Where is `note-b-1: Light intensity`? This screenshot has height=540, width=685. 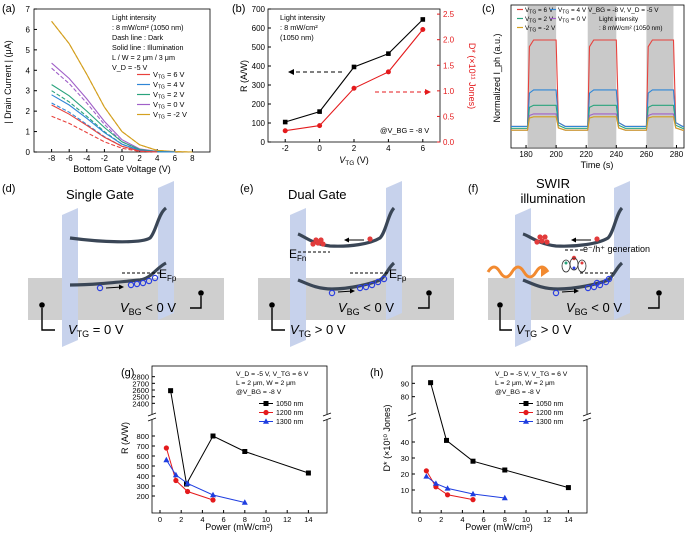 note-b-1: Light intensity is located at coordinates (302, 17).